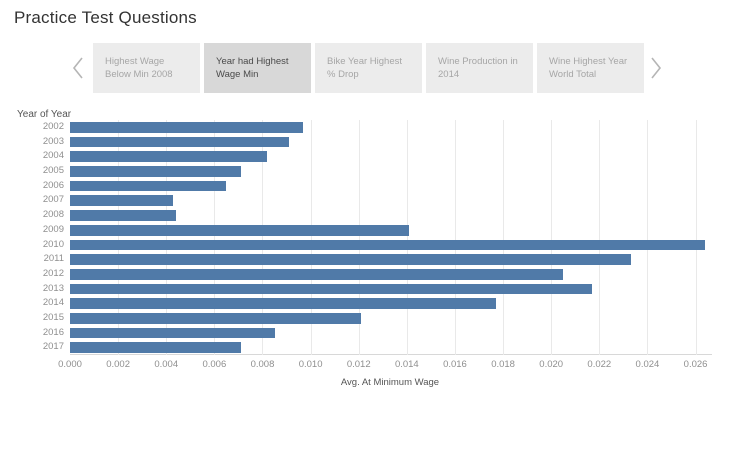 This screenshot has height=454, width=736. I want to click on bar-2015, so click(216, 318).